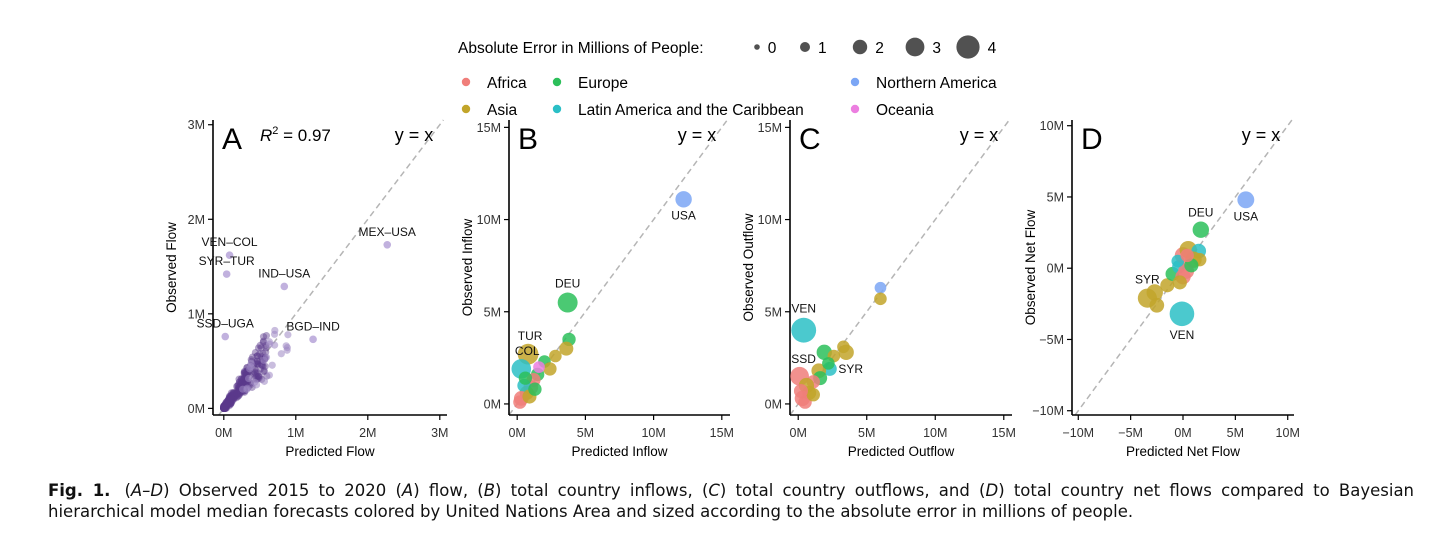 Image resolution: width=1454 pixels, height=540 pixels. Describe the element at coordinates (527, 351) in the screenshot. I see `country-label: COL` at that location.